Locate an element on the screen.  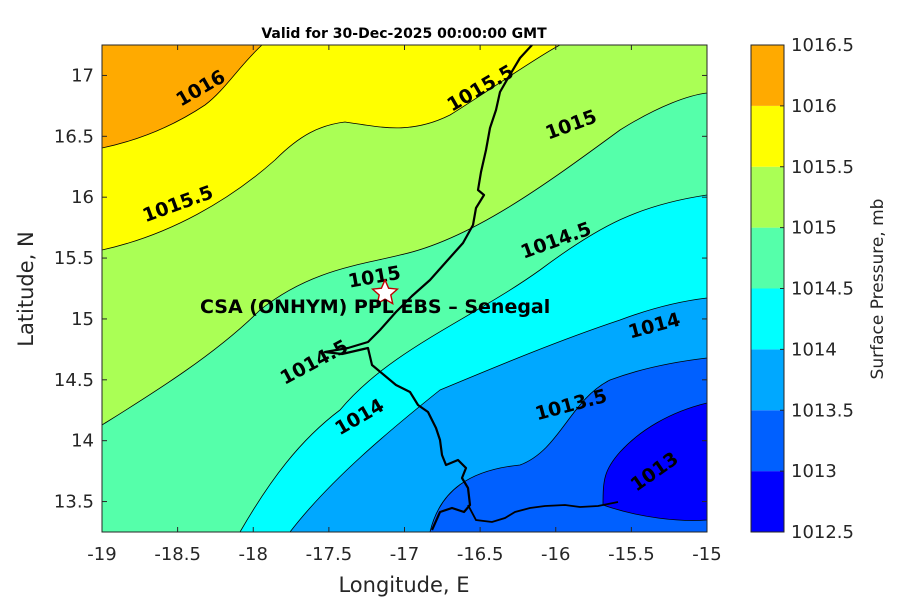
site-annotation: CSA (ONHYM) PPL EBS – Senegal is located at coordinates (375, 298).